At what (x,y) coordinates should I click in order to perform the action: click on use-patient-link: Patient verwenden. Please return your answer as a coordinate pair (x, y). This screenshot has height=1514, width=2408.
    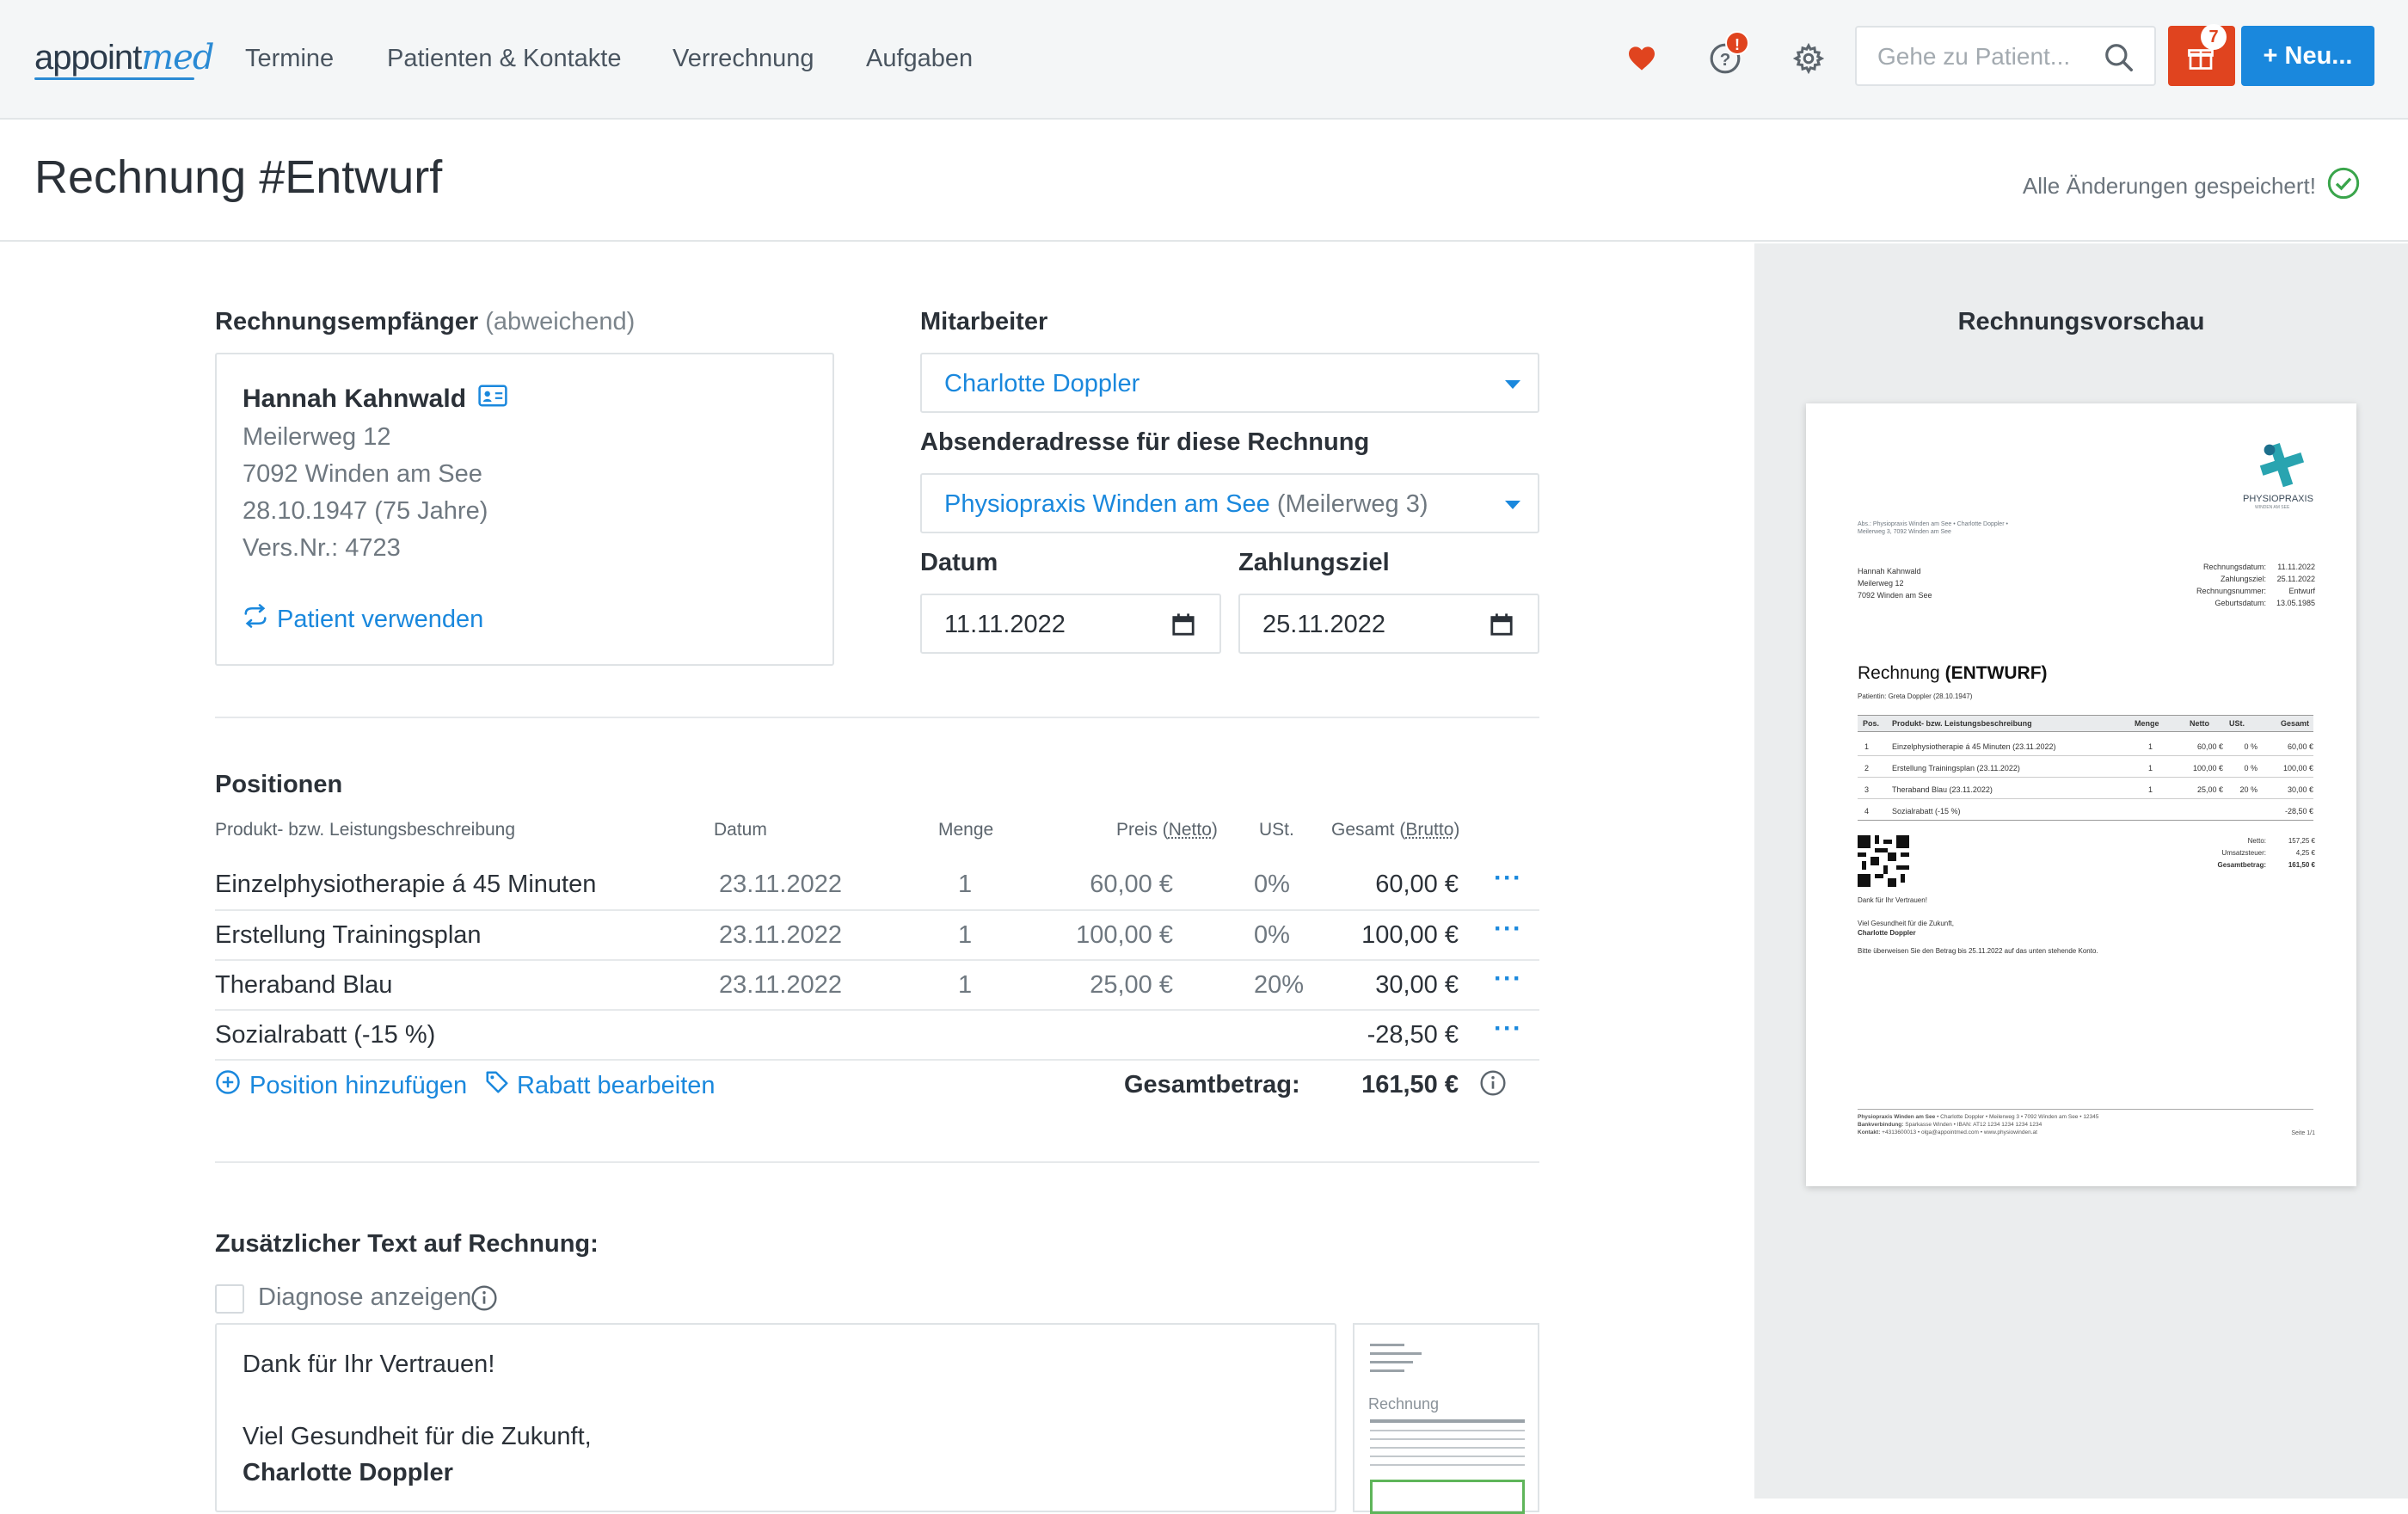
    Looking at the image, I should click on (363, 619).